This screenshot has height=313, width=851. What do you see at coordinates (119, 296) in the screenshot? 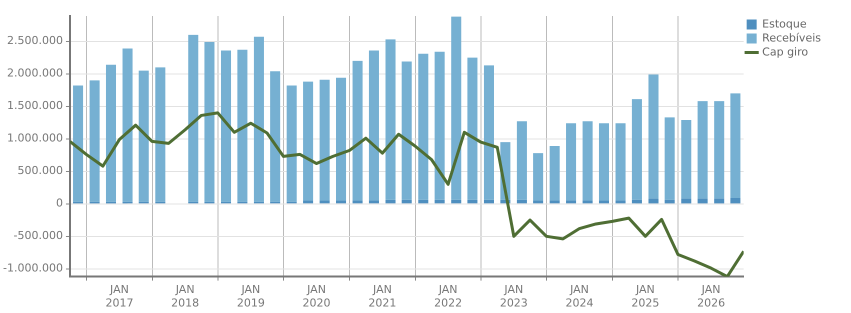
I see `x-tick-label: JAN 2017` at bounding box center [119, 296].